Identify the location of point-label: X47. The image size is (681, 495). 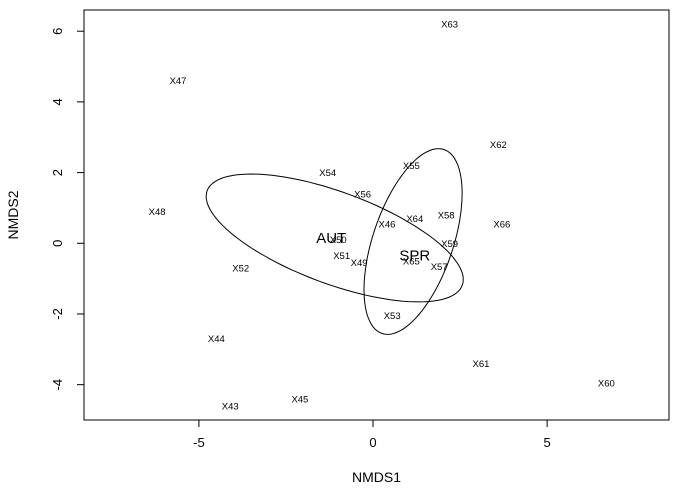
(178, 81).